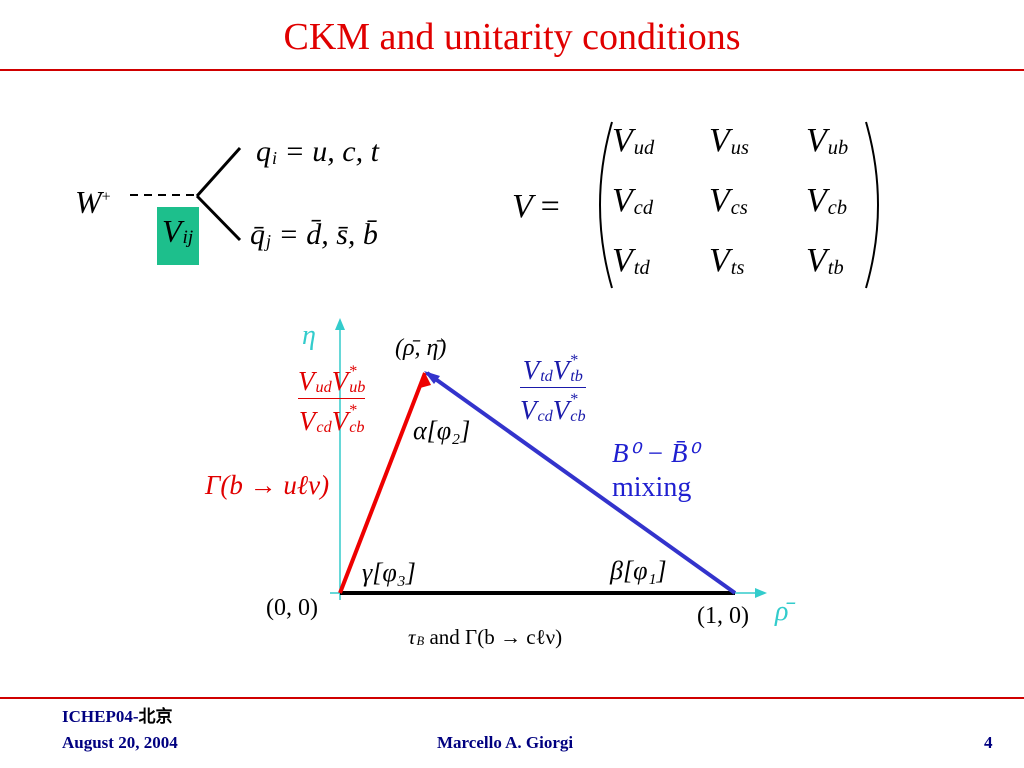  I want to click on scripts: B, so click(421, 641).